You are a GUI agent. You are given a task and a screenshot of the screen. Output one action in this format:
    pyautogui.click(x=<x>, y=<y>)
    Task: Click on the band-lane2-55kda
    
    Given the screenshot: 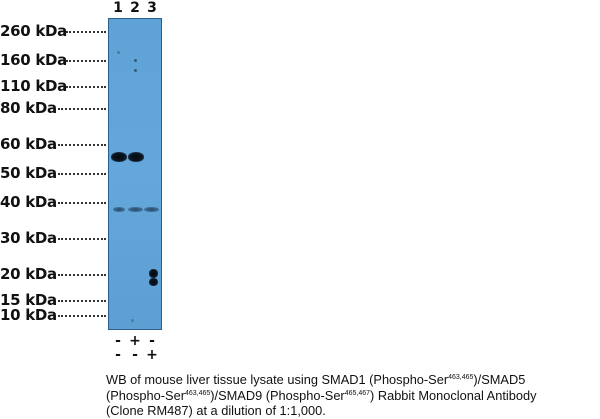 What is the action you would take?
    pyautogui.click(x=136, y=157)
    